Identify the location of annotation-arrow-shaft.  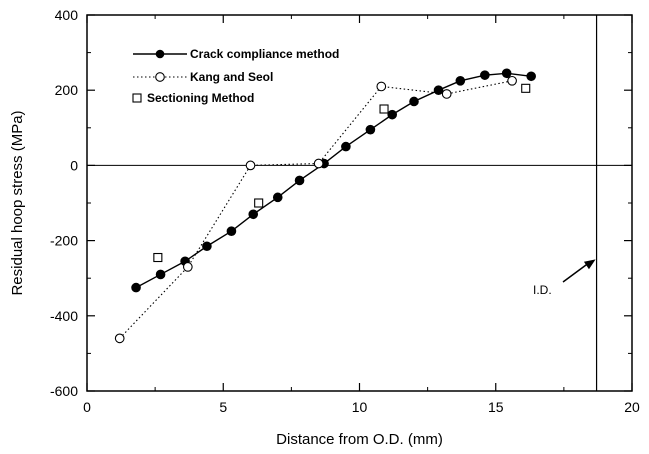
(576, 272).